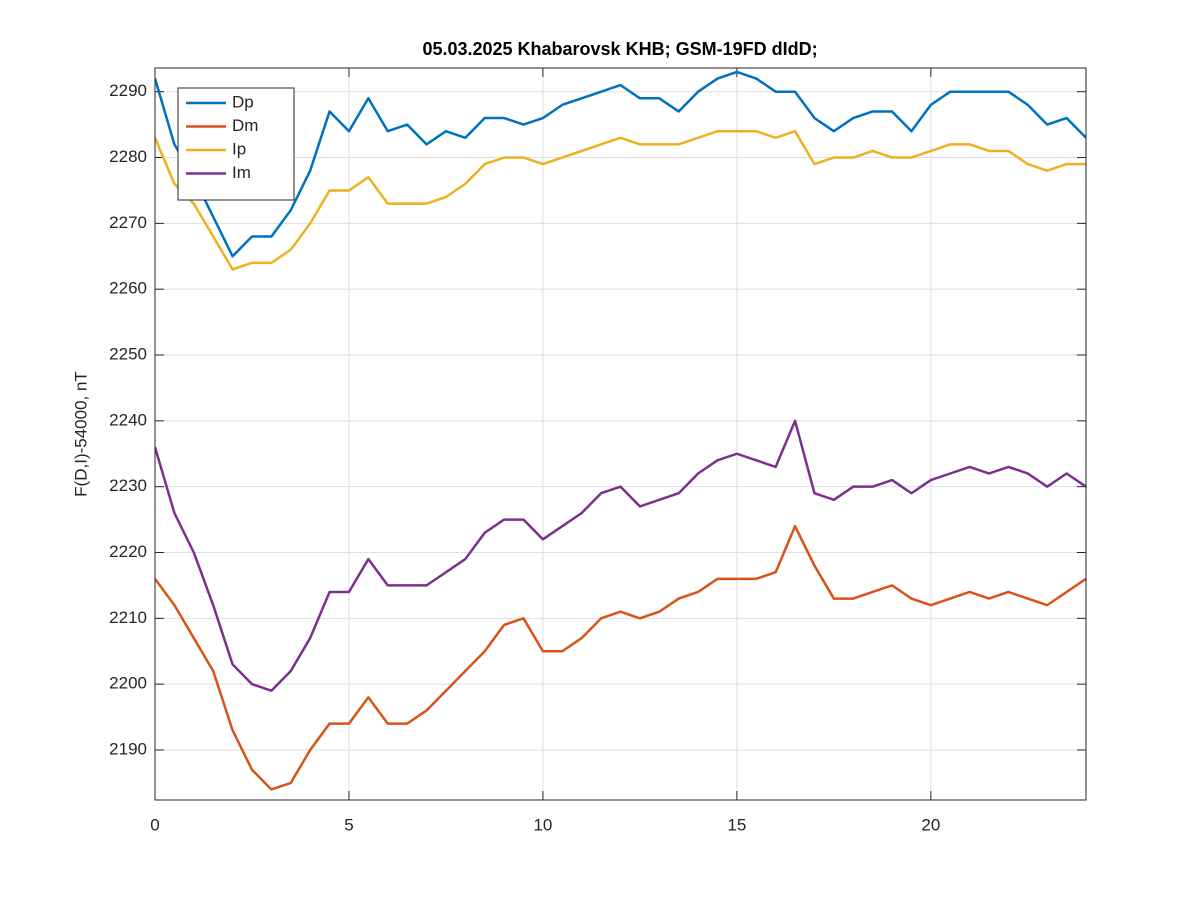 The height and width of the screenshot is (900, 1200). What do you see at coordinates (128, 551) in the screenshot?
I see `y-tick-label: 2220` at bounding box center [128, 551].